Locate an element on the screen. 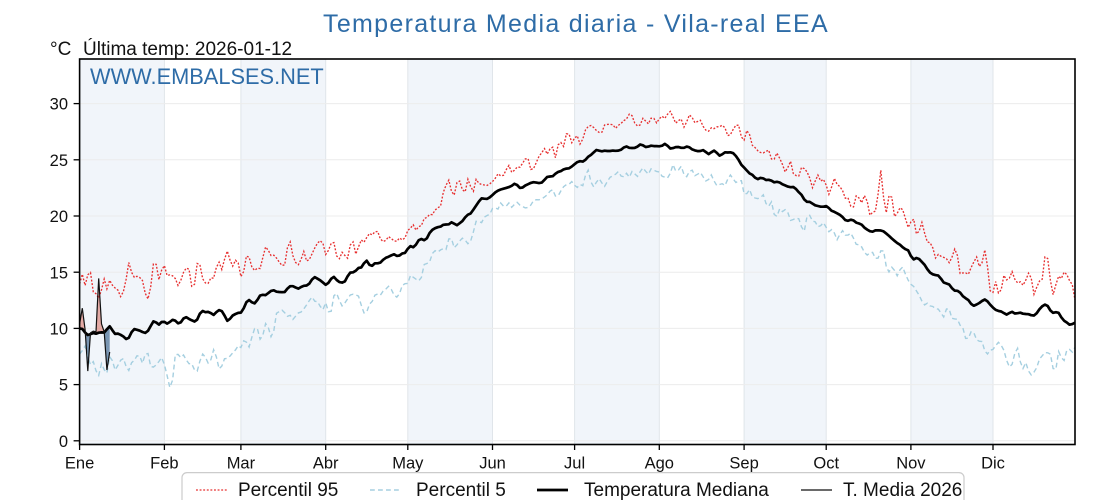 The image size is (1120, 500). svg-text: °C is located at coordinates (60, 49).